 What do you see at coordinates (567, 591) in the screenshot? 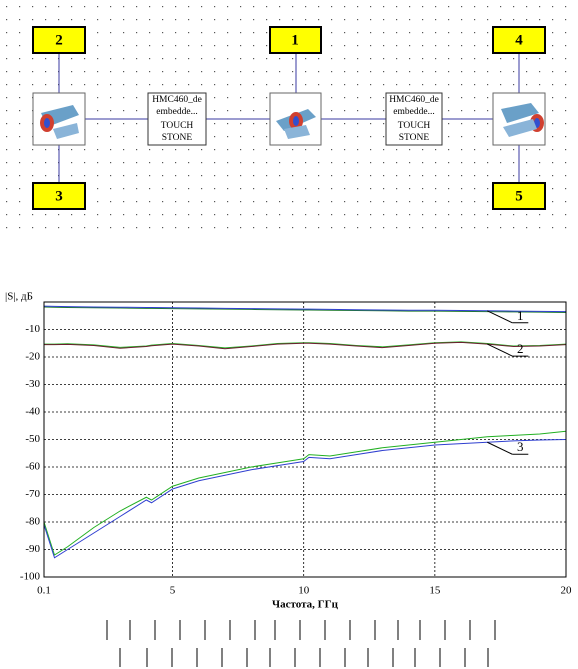
I see `x-tick-label: 20` at bounding box center [567, 591].